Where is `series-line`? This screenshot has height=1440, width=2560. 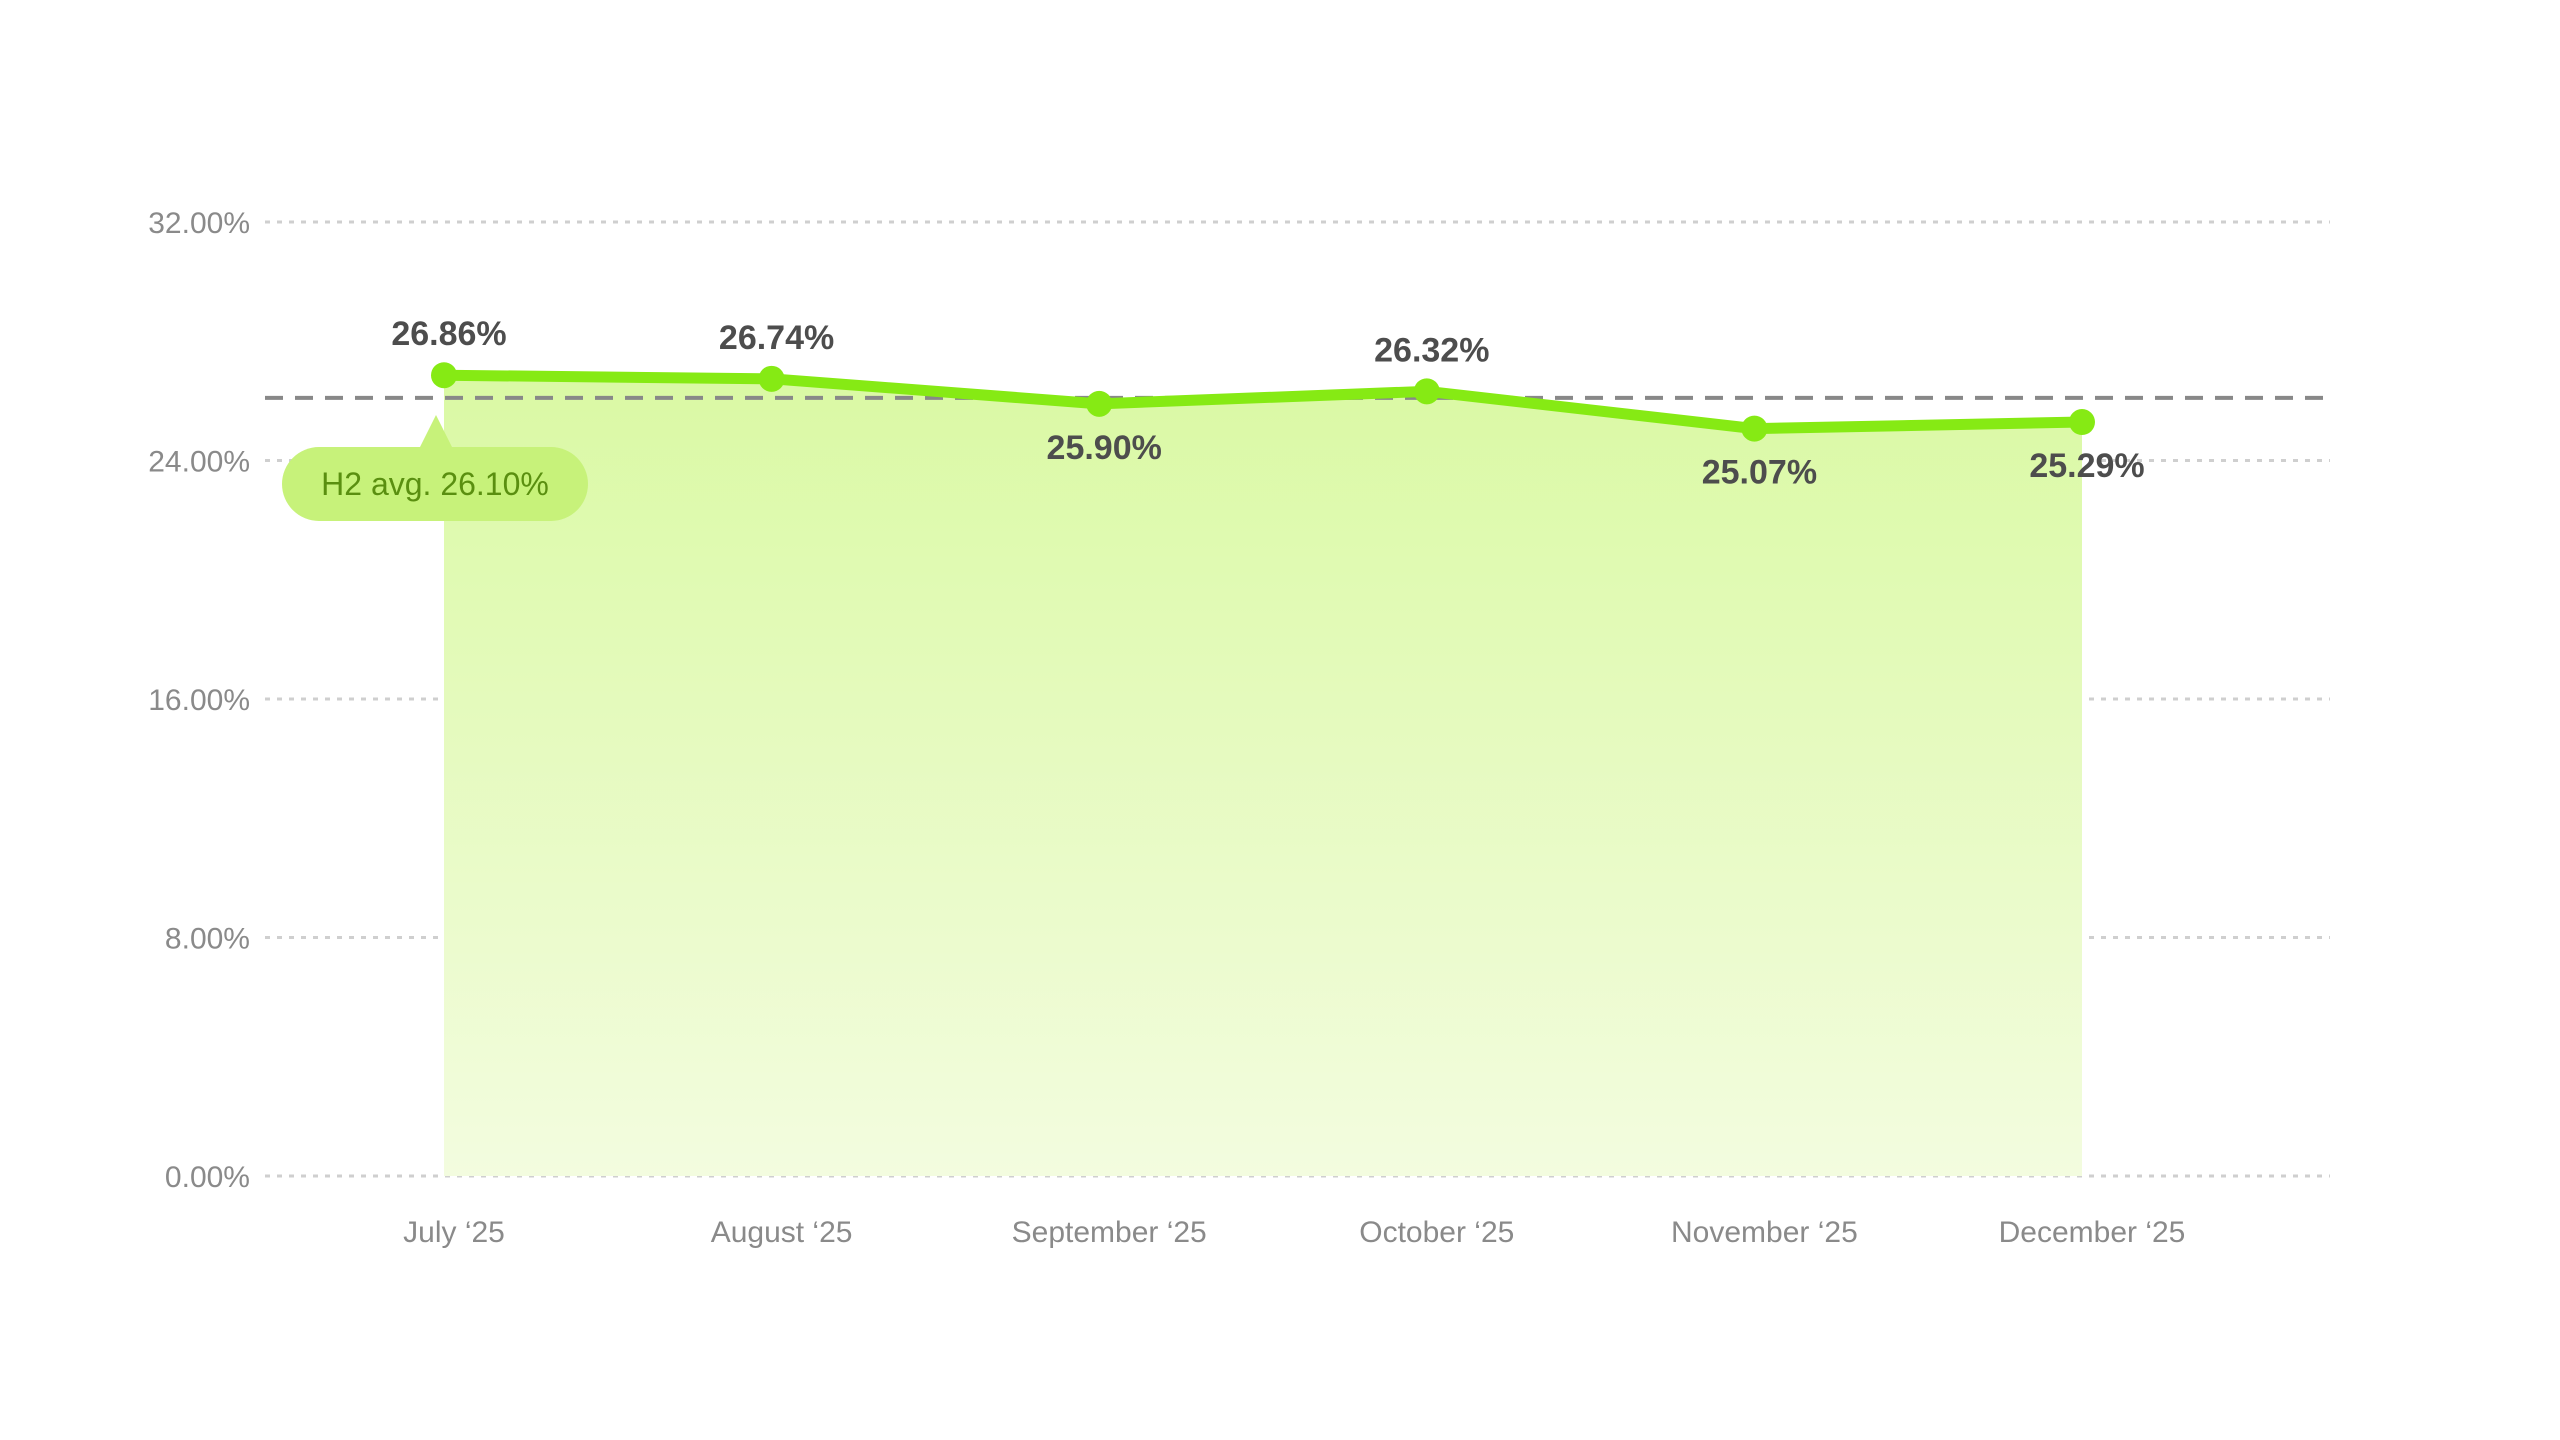 series-line is located at coordinates (1263, 402).